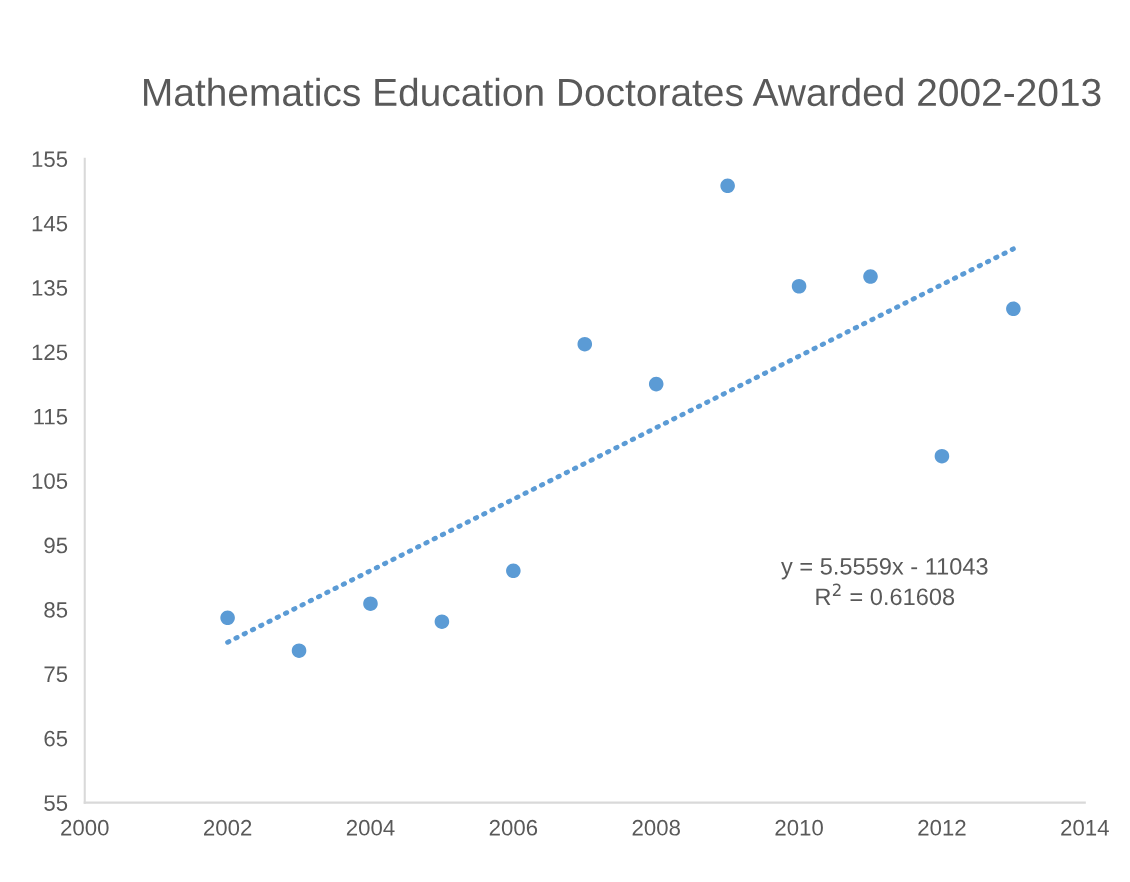 This screenshot has height=882, width=1130. Describe the element at coordinates (513, 827) in the screenshot. I see `x-tick-label: 2006` at that location.